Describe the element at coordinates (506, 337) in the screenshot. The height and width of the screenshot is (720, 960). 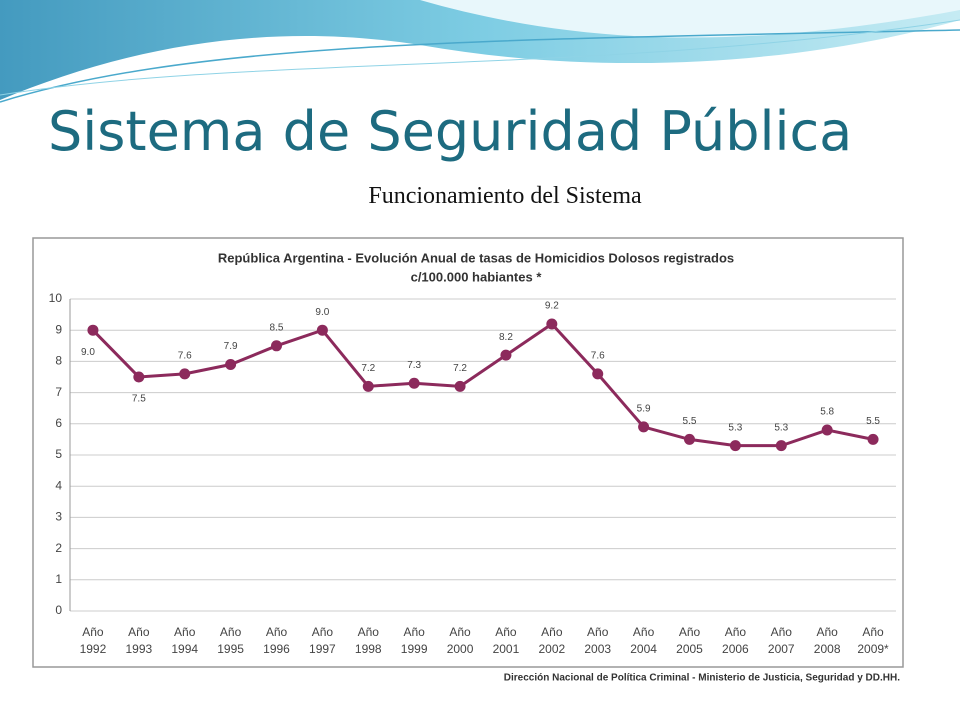
I see `data-label: 8.2` at that location.